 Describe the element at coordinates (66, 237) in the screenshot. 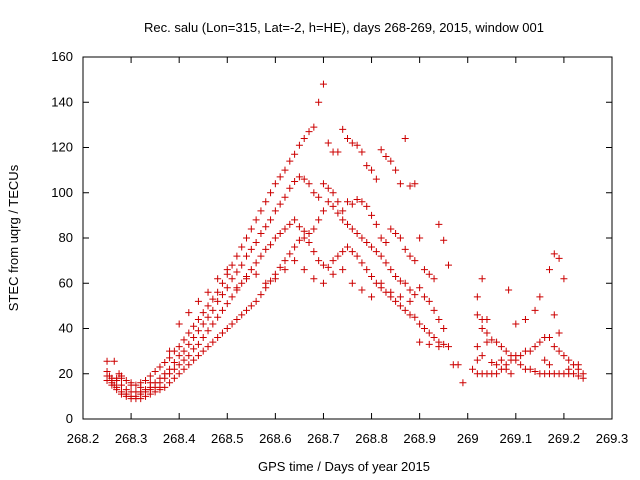

I see `y-tick-label: 80` at that location.